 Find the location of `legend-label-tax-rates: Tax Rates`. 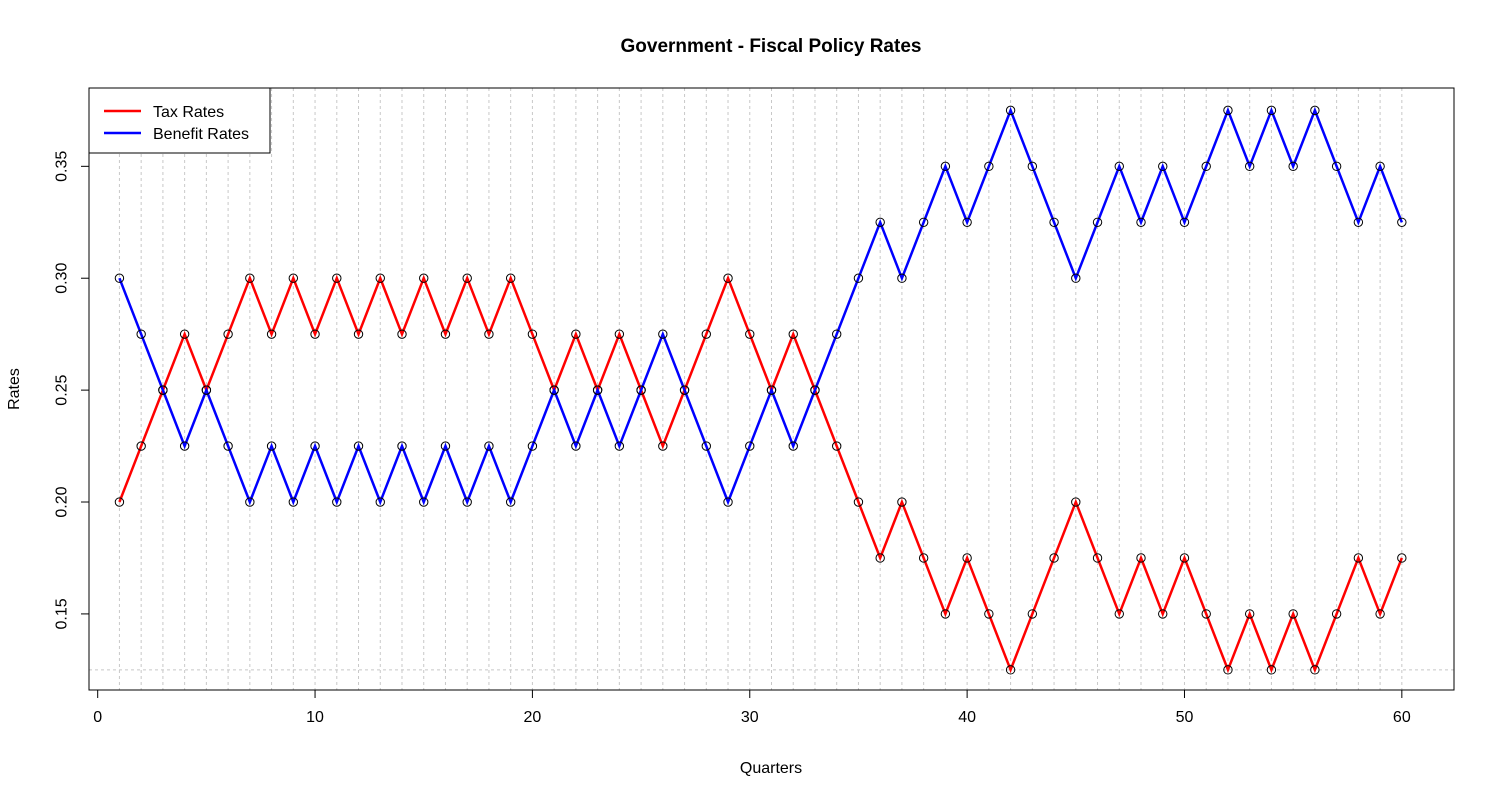

legend-label-tax-rates: Tax Rates is located at coordinates (188, 112).